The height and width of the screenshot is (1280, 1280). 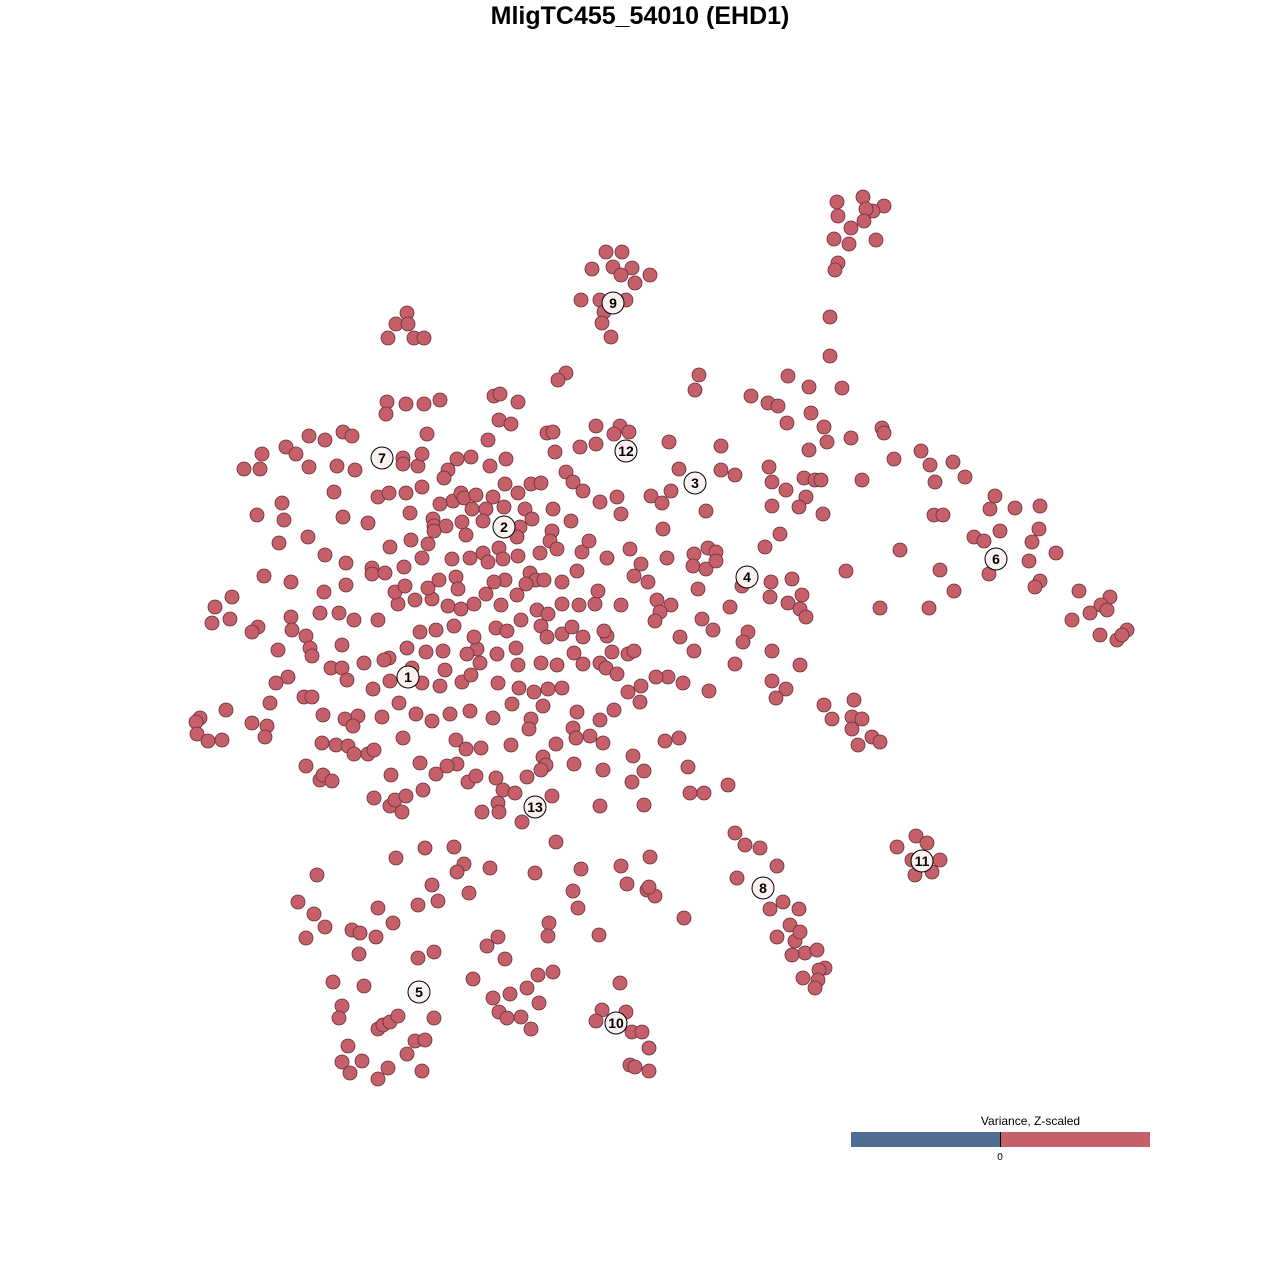 I want to click on cluster-label-text: 9, so click(x=613, y=303).